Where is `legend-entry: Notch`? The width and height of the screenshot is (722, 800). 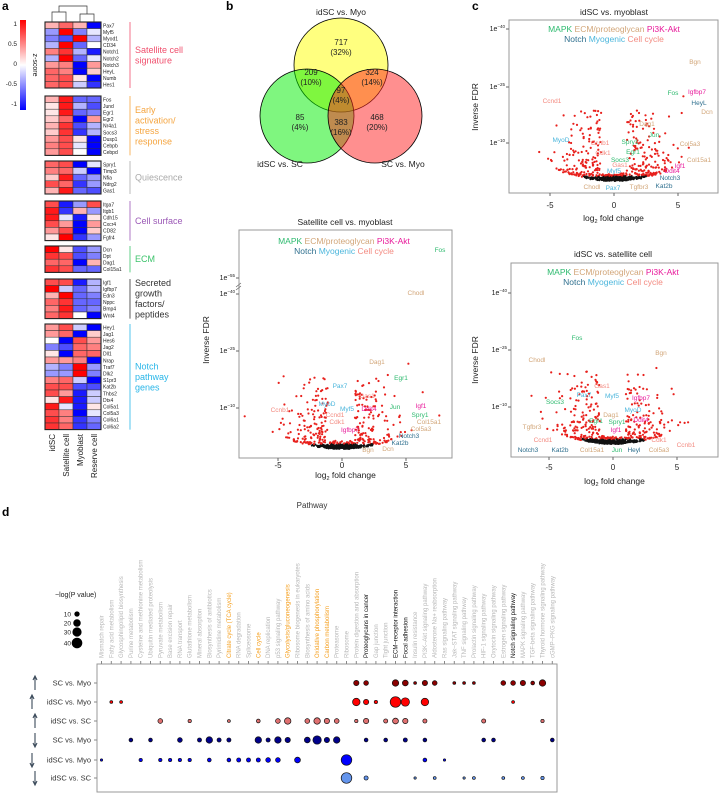
legend-entry: Notch is located at coordinates (574, 282).